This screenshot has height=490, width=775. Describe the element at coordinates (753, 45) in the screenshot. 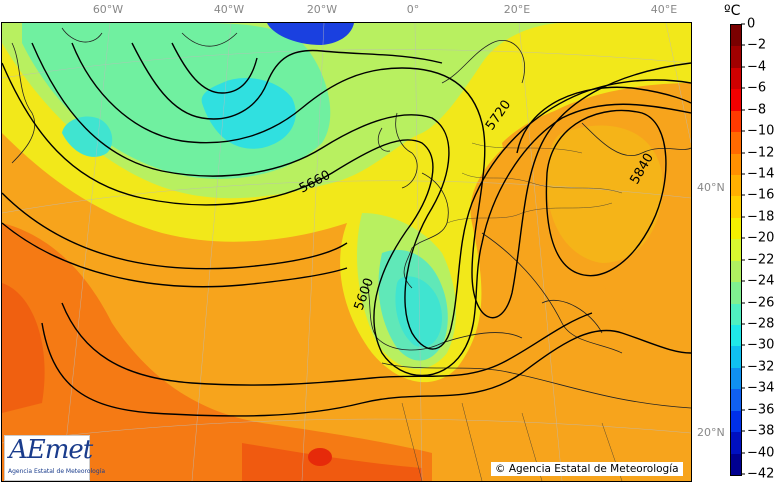

I see `colorbar-tick-label: −2` at that location.